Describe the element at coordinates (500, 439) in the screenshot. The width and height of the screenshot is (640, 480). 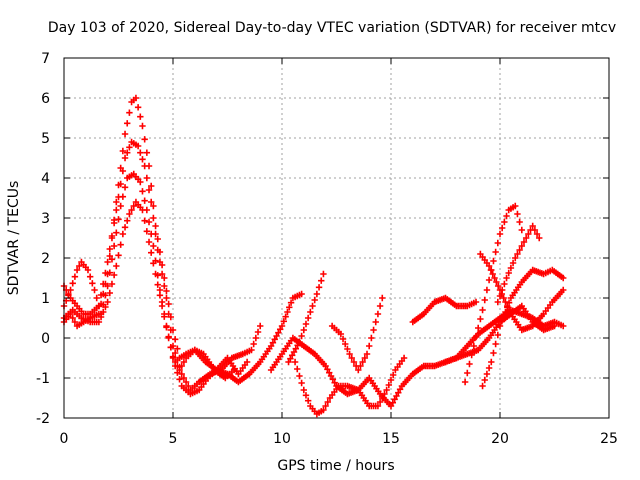
I see `x-tick-label: 20` at that location.